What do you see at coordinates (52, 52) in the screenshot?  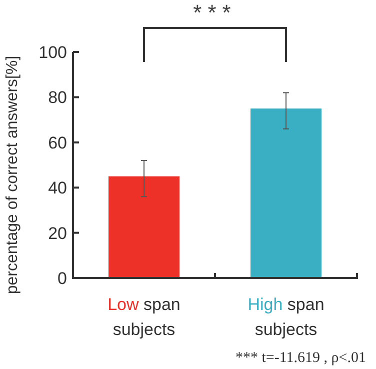 I see `y-tick-label: 100` at bounding box center [52, 52].